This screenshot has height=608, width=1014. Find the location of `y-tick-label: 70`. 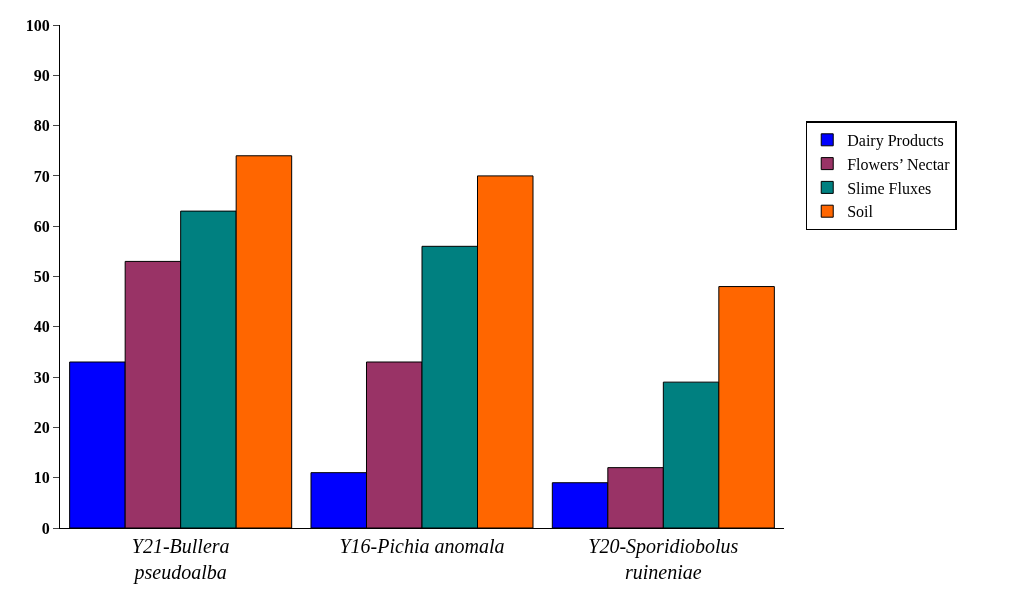

y-tick-label: 70 is located at coordinates (41, 176).